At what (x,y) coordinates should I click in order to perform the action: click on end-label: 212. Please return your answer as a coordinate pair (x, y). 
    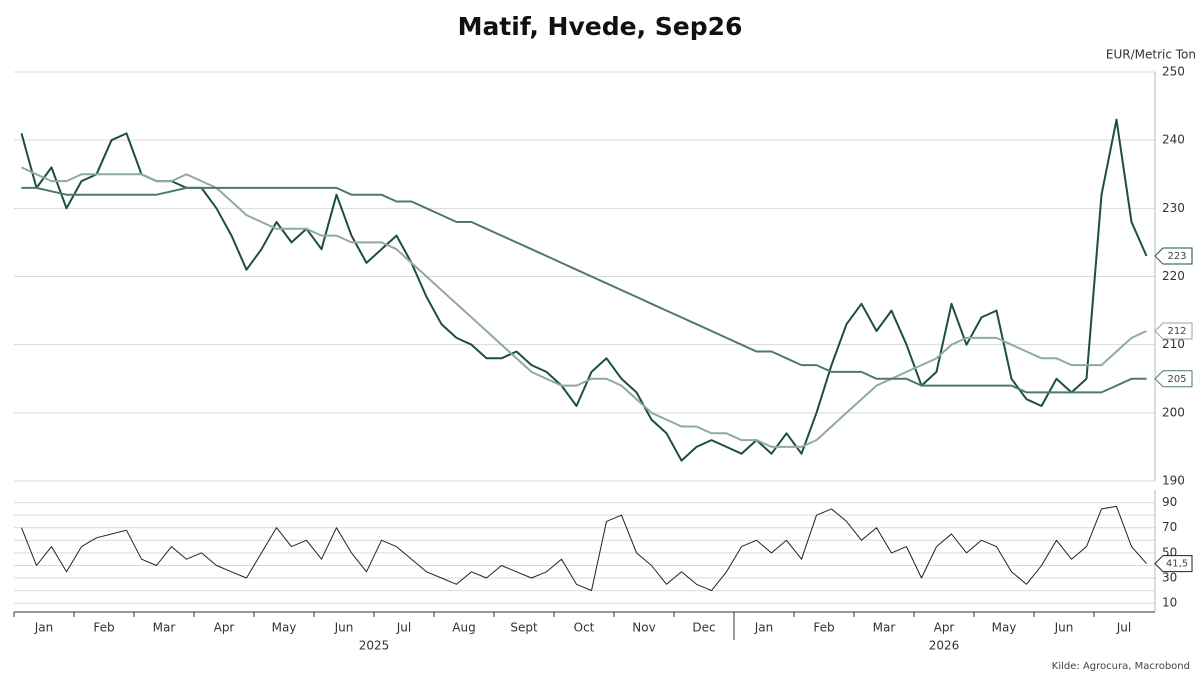
    Looking at the image, I should click on (1176, 331).